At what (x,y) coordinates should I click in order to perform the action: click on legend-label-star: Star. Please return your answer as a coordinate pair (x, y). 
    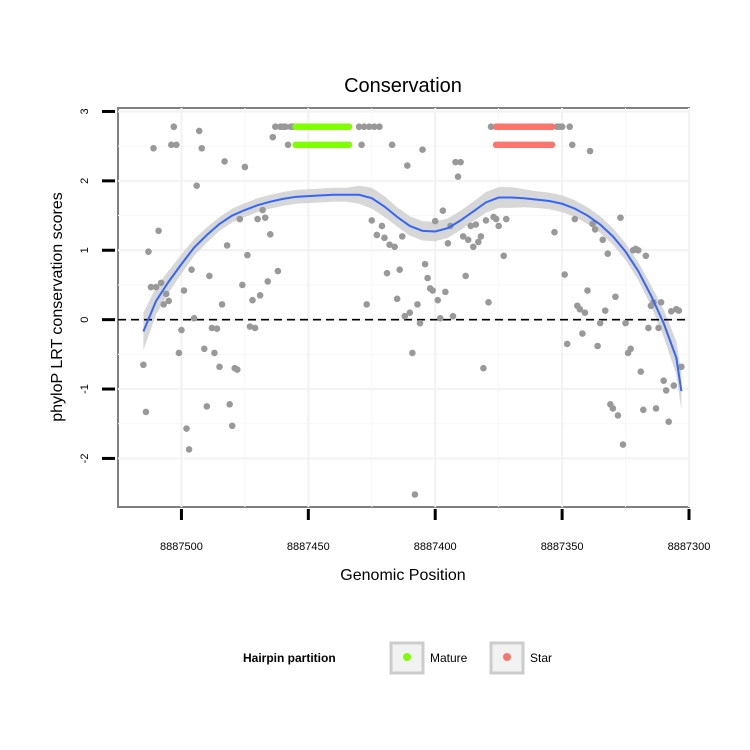
    Looking at the image, I should click on (541, 658).